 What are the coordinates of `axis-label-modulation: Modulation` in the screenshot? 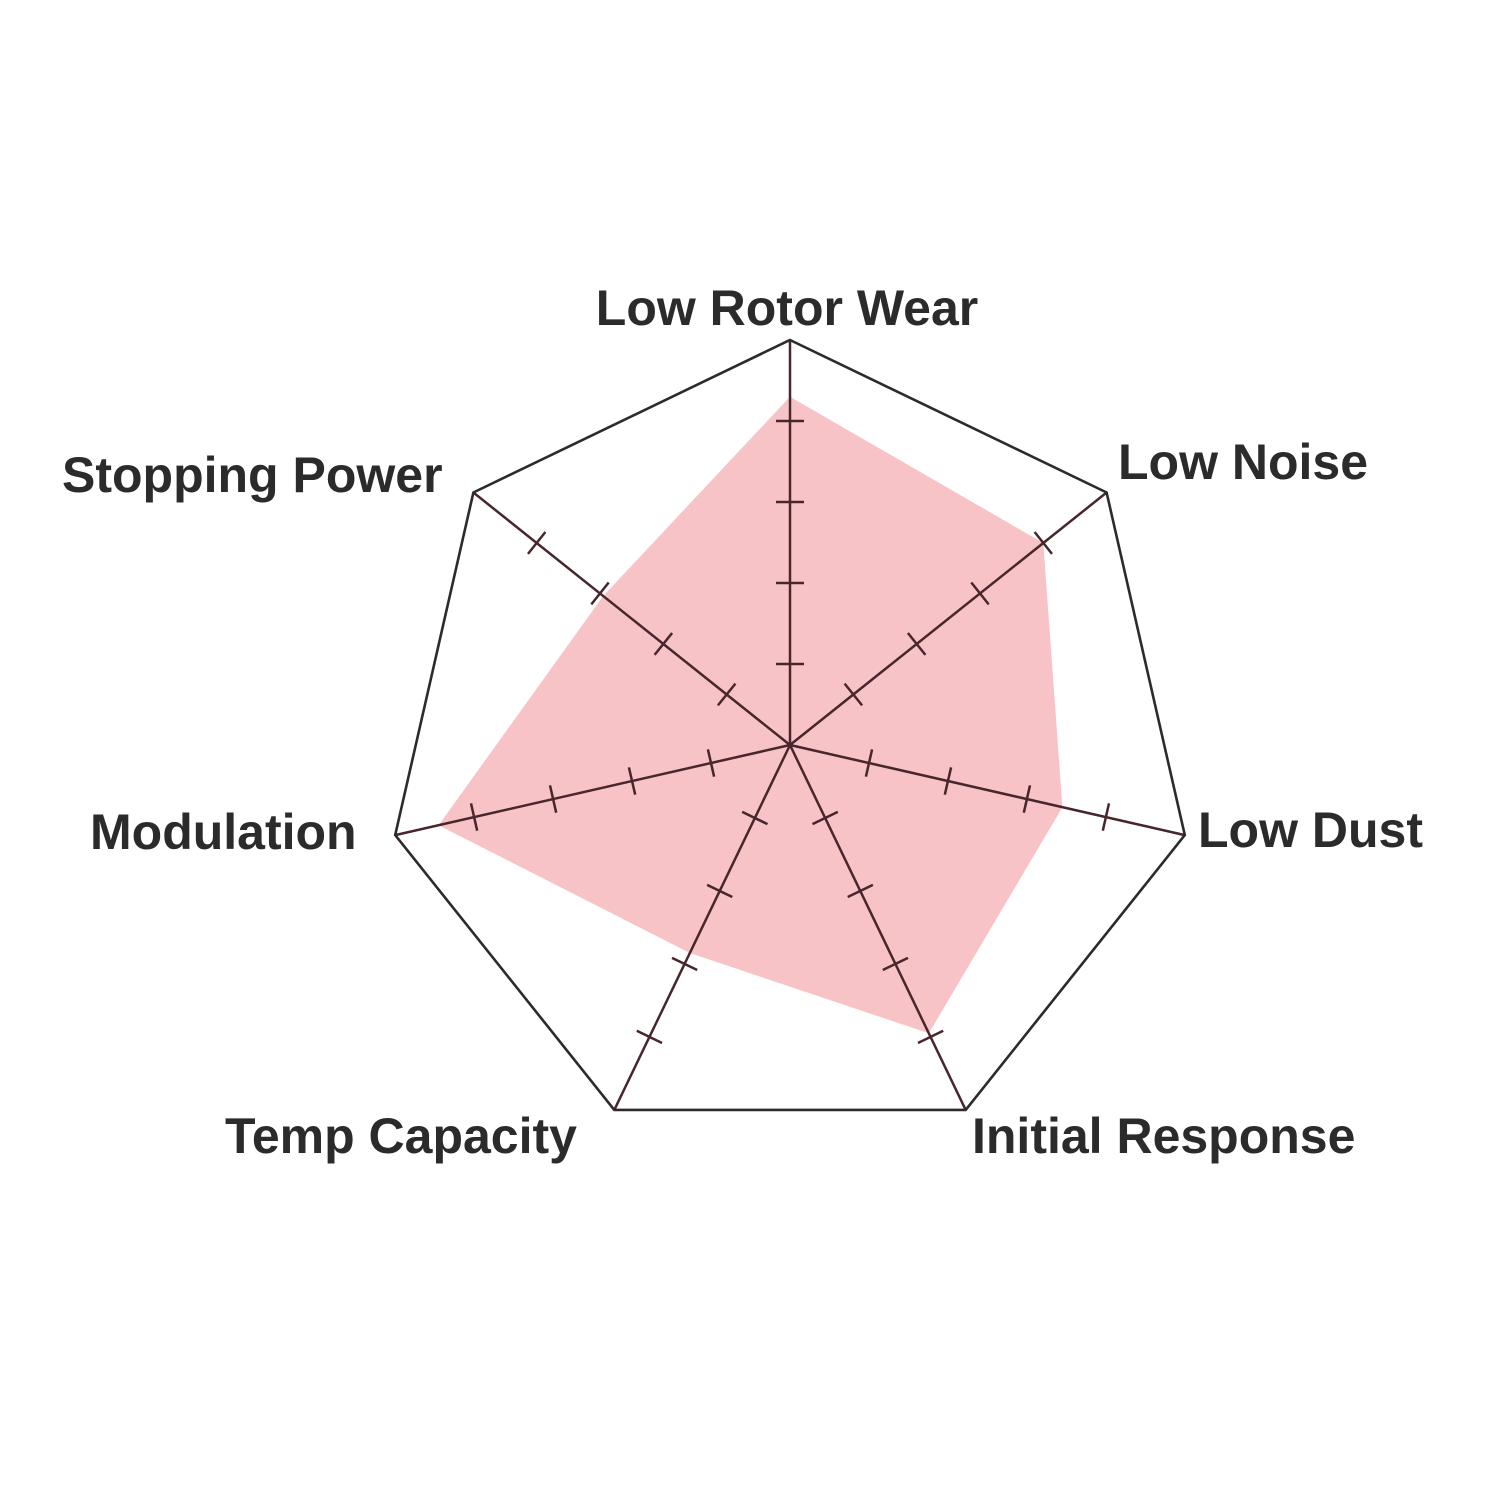 It's located at (223, 832).